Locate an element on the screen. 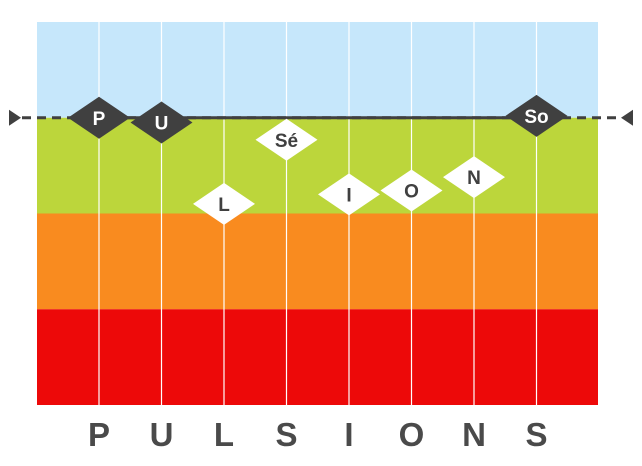 This screenshot has height=466, width=642. x-tick-label-0: P is located at coordinates (99, 434).